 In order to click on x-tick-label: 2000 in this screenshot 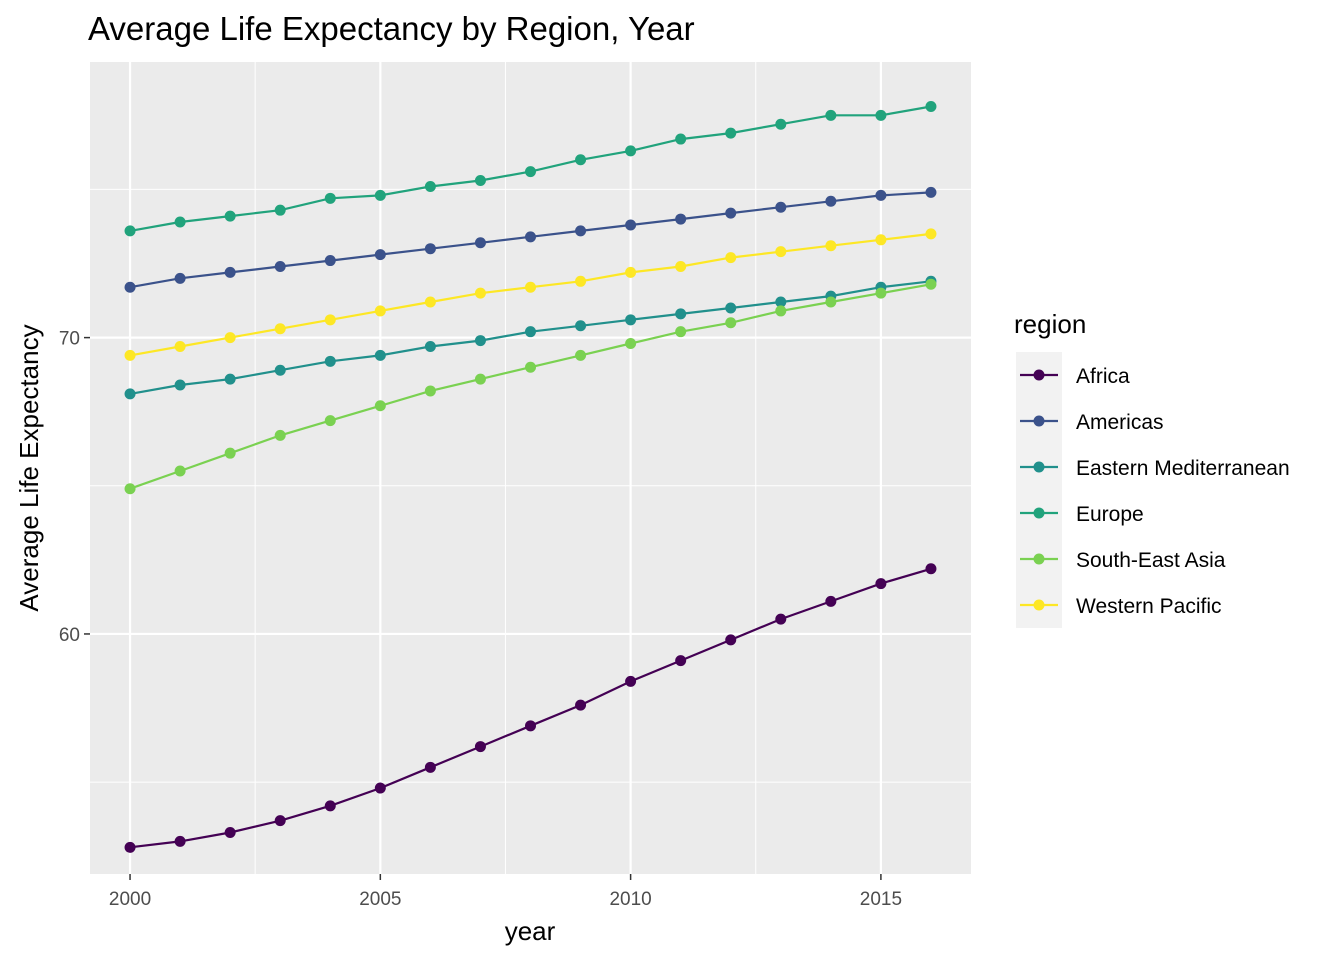, I will do `click(130, 899)`.